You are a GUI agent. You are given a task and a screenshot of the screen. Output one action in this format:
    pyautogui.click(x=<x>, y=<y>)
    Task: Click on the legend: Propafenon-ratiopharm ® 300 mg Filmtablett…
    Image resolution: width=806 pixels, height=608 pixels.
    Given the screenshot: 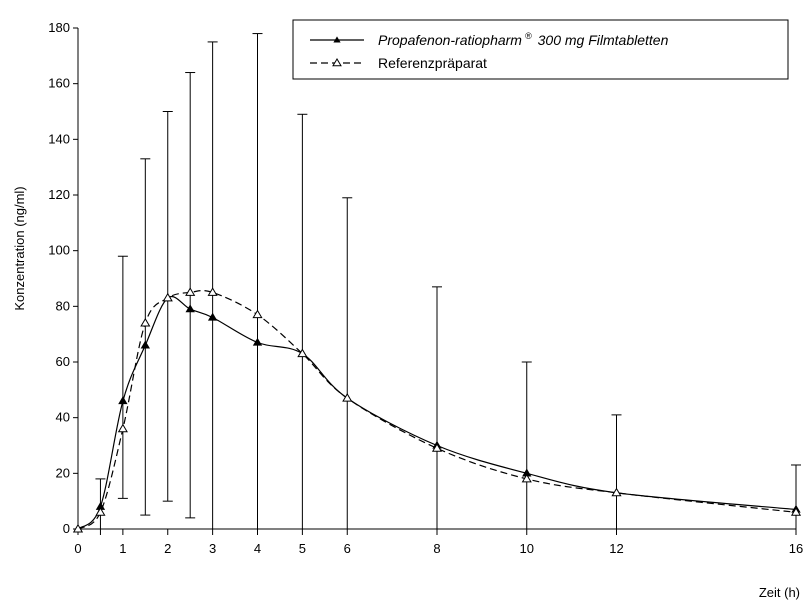 What is the action you would take?
    pyautogui.click(x=540, y=49)
    